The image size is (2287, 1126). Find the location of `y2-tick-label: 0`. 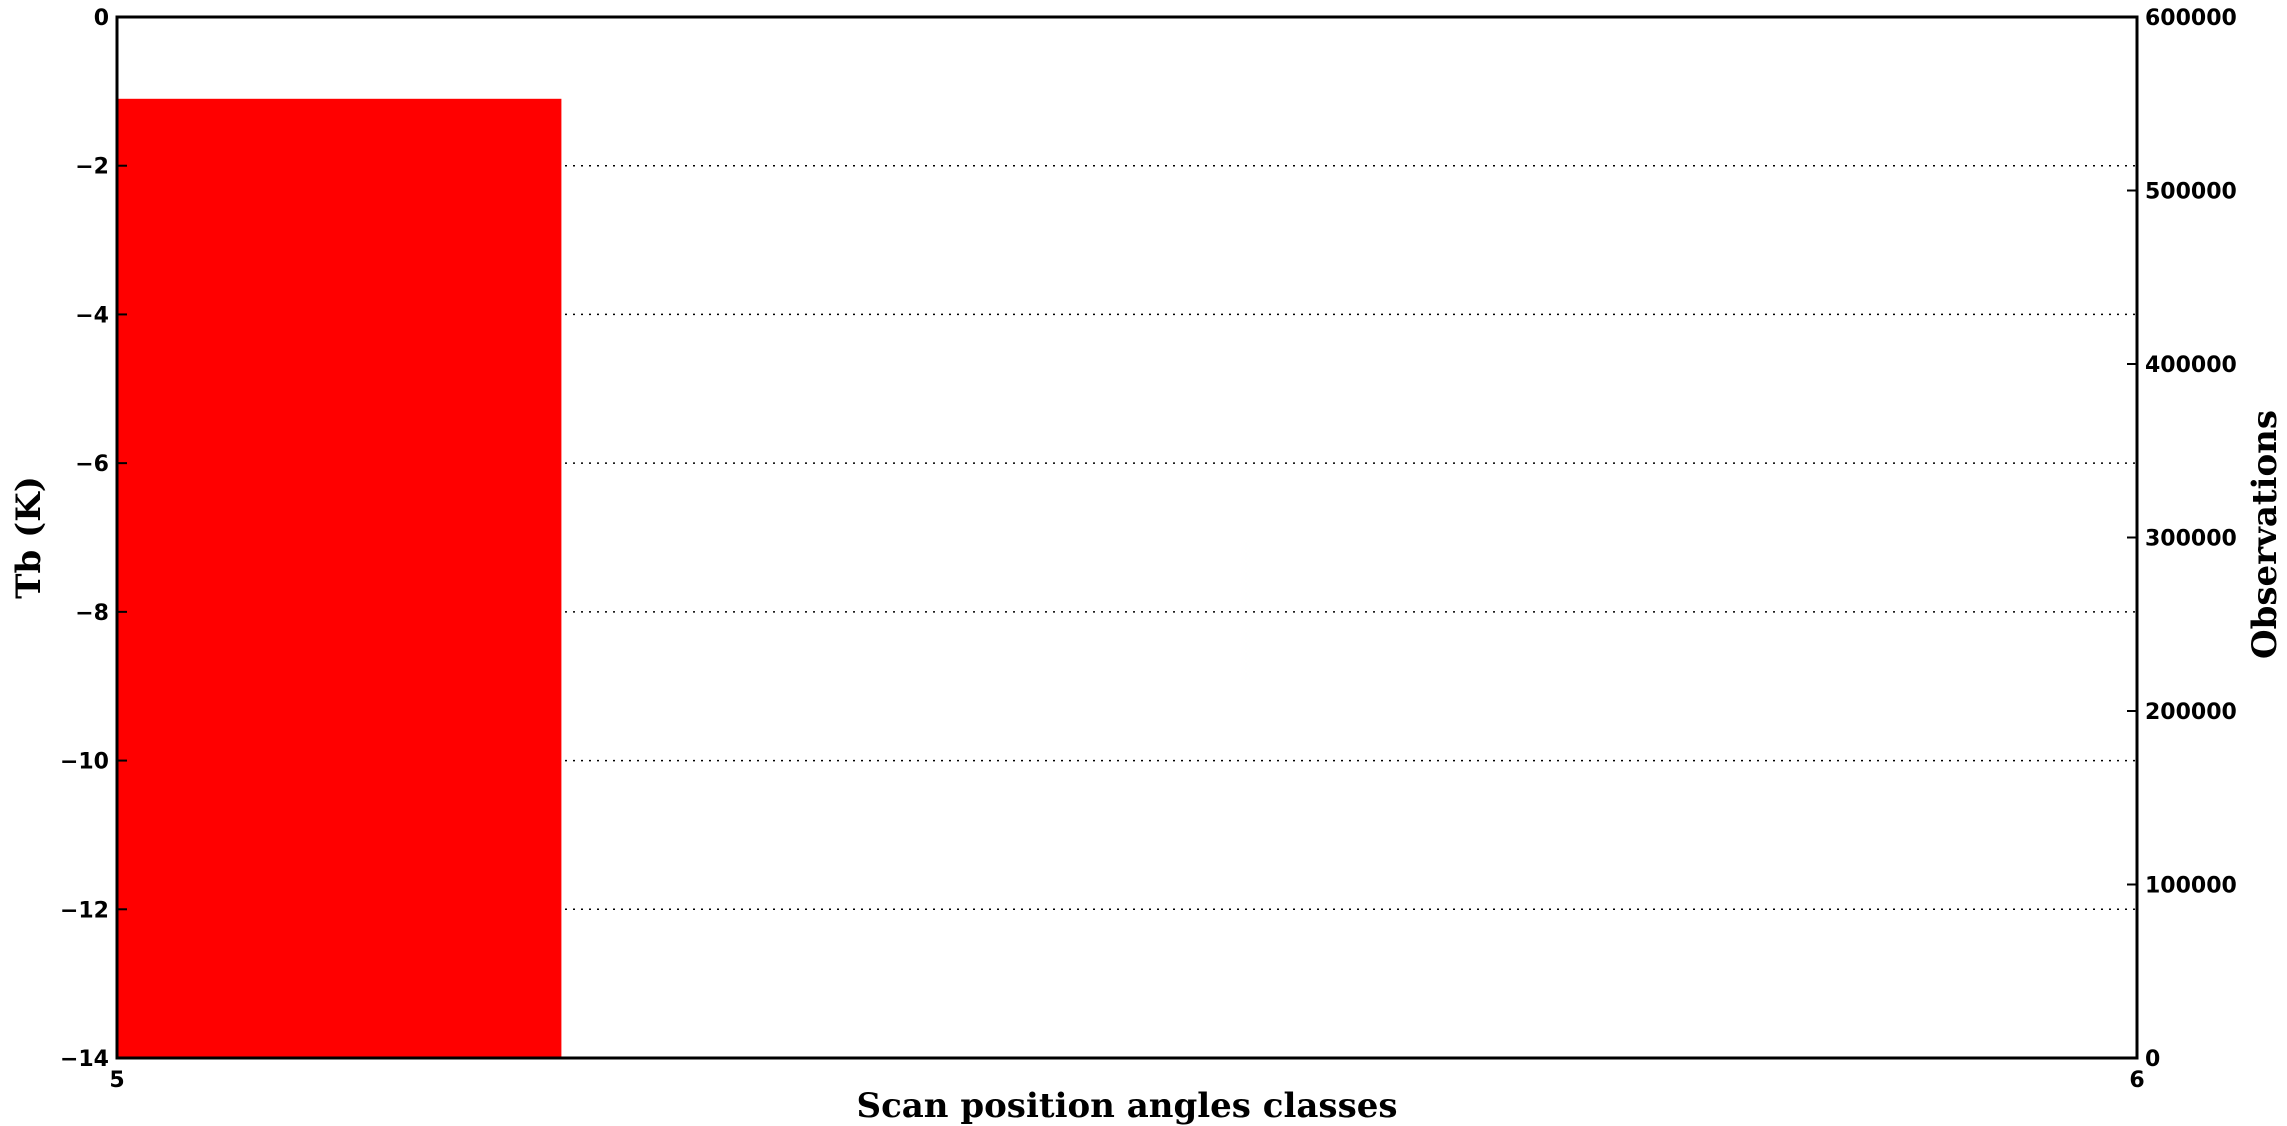

y2-tick-label: 0 is located at coordinates (2152, 1059).